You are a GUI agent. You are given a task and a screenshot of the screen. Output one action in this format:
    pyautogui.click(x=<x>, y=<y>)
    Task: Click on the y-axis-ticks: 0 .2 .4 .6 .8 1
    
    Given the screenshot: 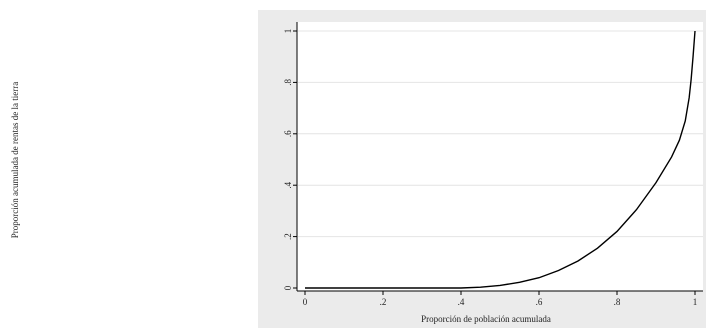 What is the action you would take?
    pyautogui.click(x=290, y=159)
    